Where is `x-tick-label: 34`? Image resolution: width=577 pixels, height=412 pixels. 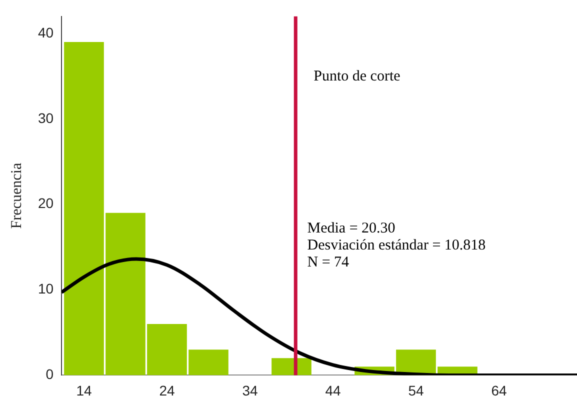 x-tick-label: 34 is located at coordinates (250, 390).